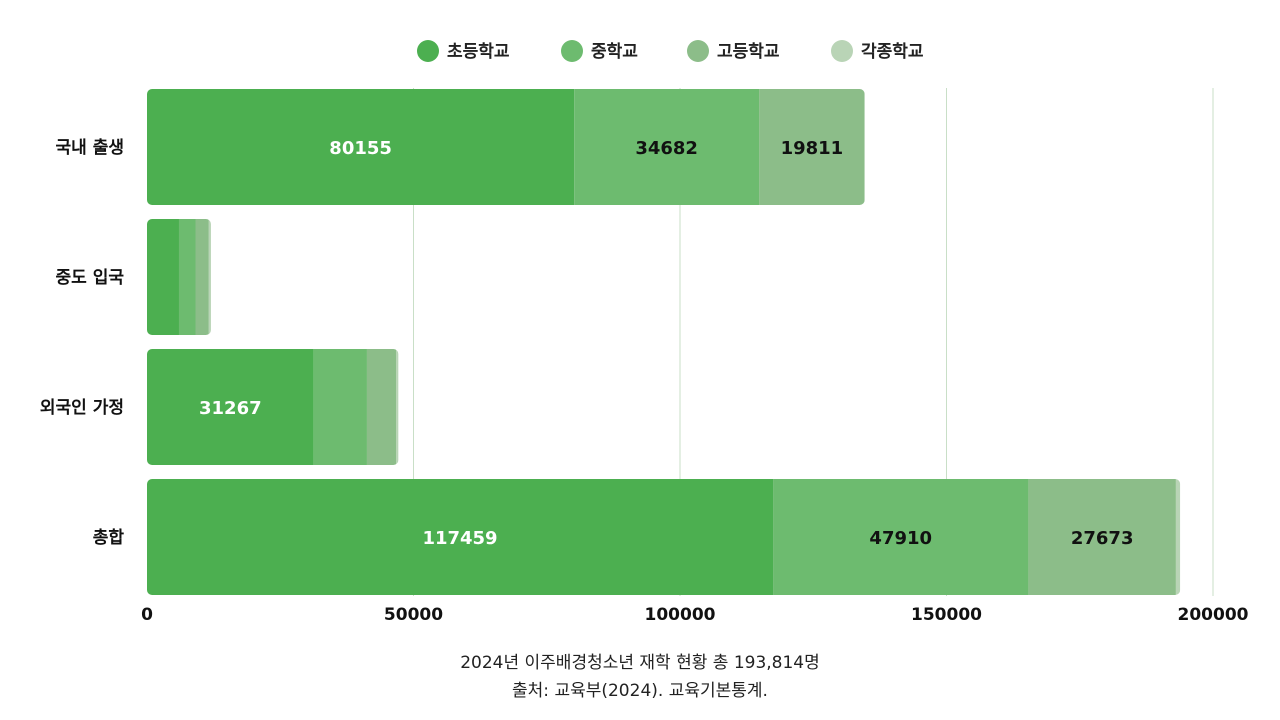 Image resolution: width=1280 pixels, height=720 pixels. What do you see at coordinates (748, 52) in the screenshot?
I see `legend-label: 고등학교` at bounding box center [748, 52].